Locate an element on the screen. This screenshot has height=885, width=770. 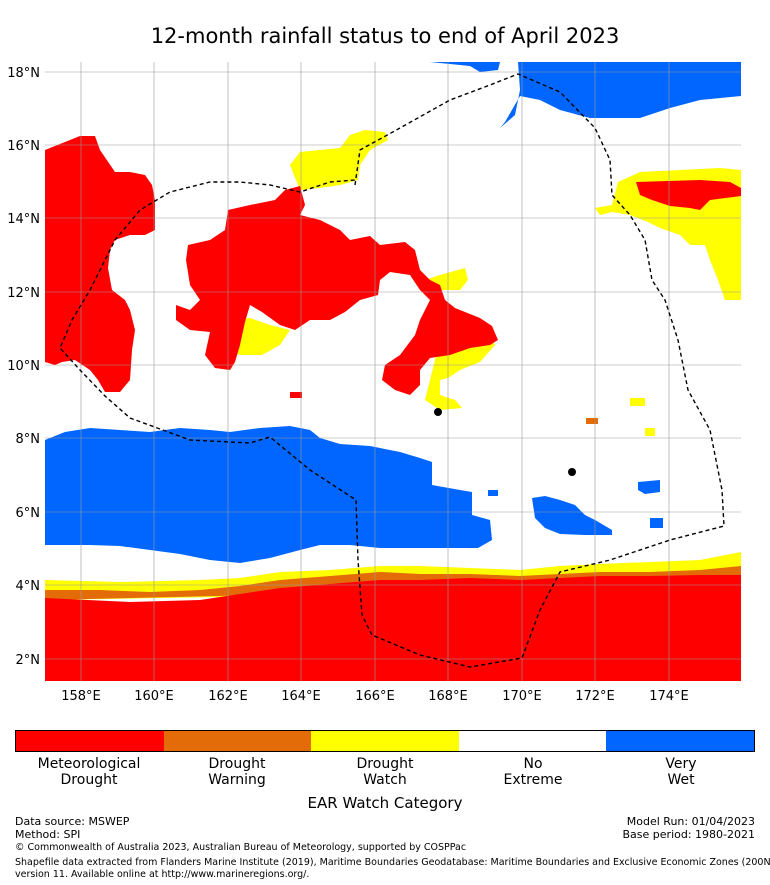
lon-label: 164°E is located at coordinates (301, 696).